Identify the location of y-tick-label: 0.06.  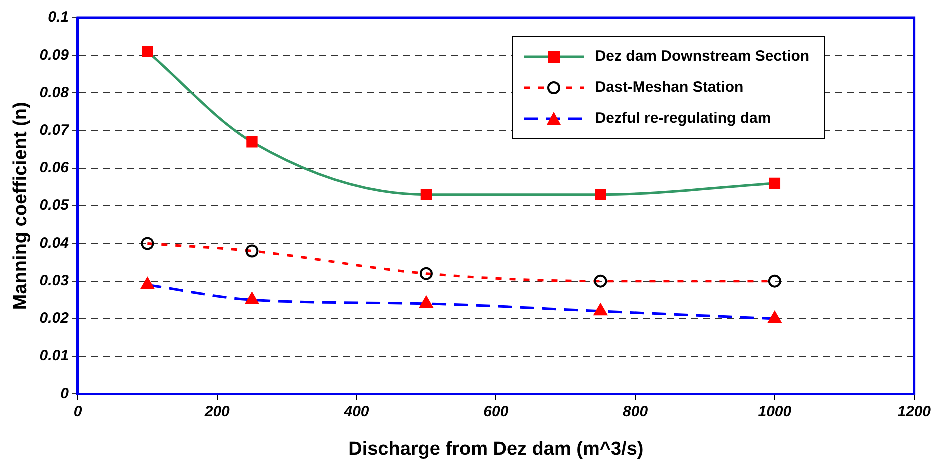
(55, 168).